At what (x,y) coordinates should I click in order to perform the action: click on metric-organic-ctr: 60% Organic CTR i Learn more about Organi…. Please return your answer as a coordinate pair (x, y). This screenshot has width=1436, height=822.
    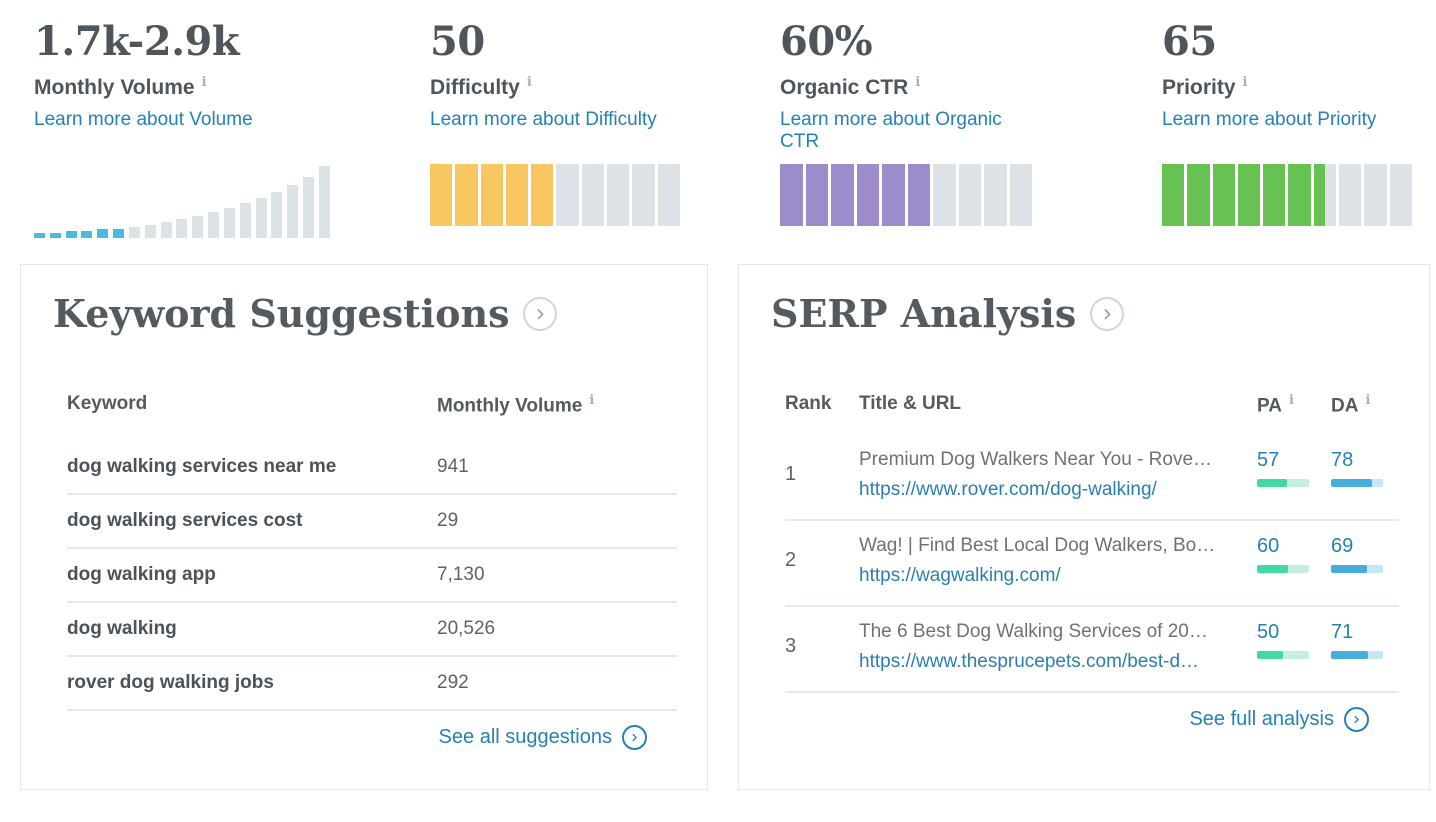
    Looking at the image, I should click on (906, 130).